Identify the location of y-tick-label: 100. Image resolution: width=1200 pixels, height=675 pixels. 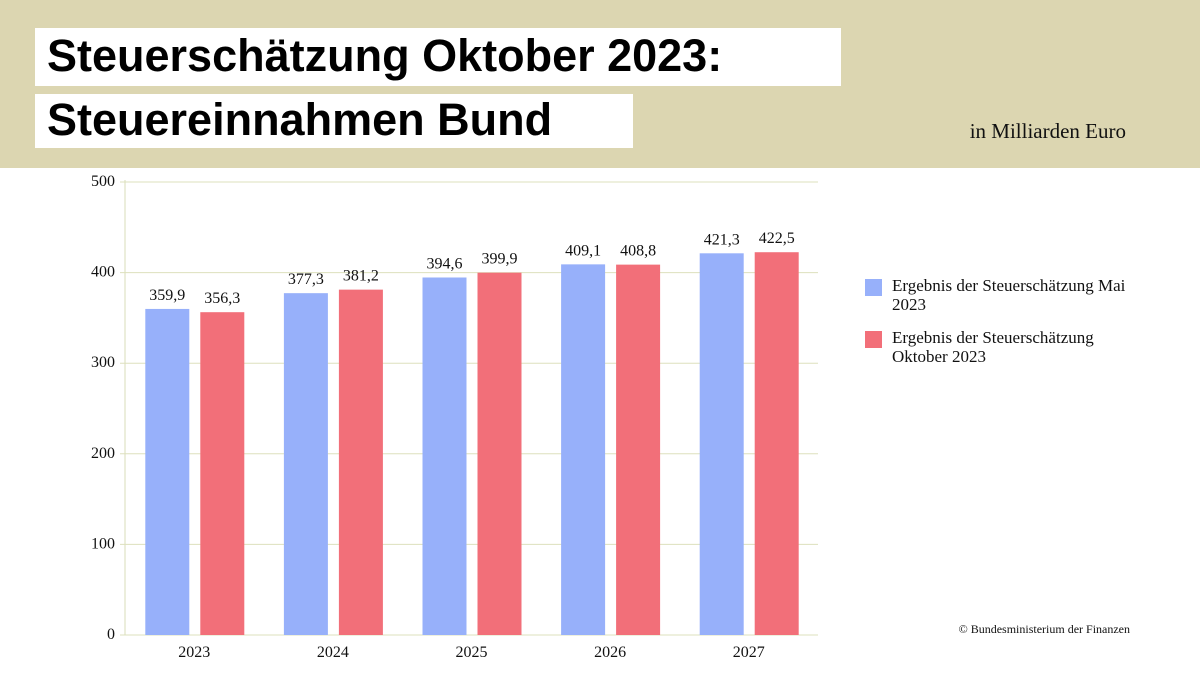
(103, 543).